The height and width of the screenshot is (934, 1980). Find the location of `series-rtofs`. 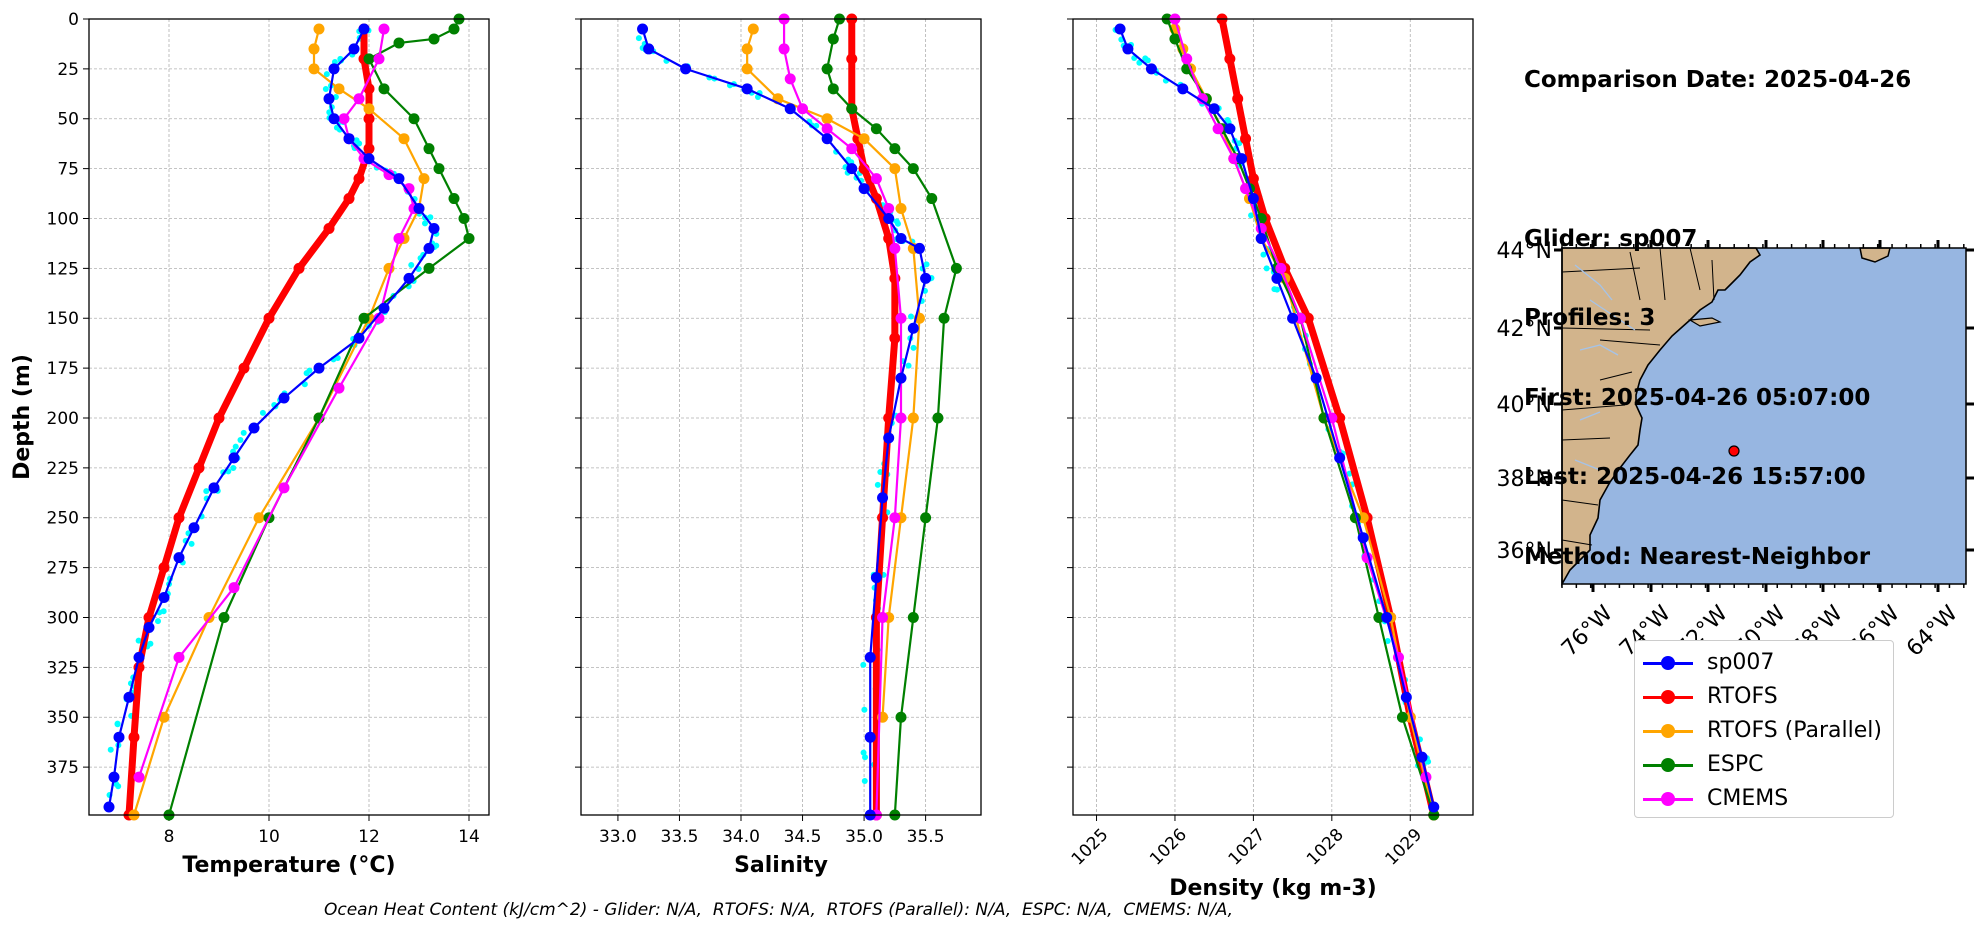

series-rtofs is located at coordinates (249, 422).